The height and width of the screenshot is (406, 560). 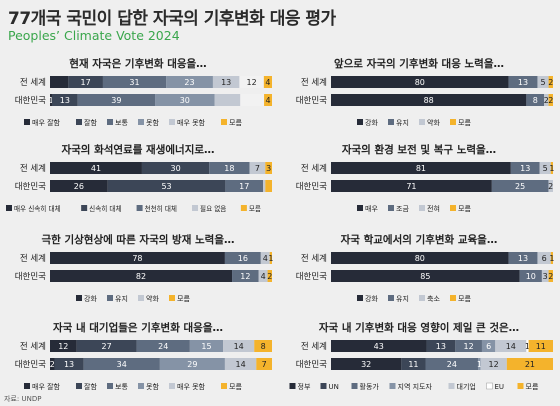 What do you see at coordinates (500, 387) in the screenshot?
I see `legend-label: EU` at bounding box center [500, 387].